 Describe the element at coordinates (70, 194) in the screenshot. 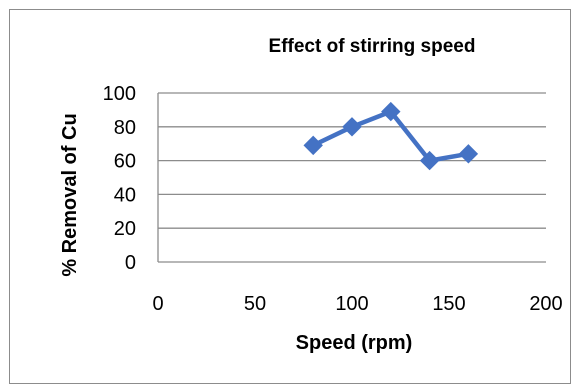

I see `y-axis-title: % Removal of Cu` at that location.